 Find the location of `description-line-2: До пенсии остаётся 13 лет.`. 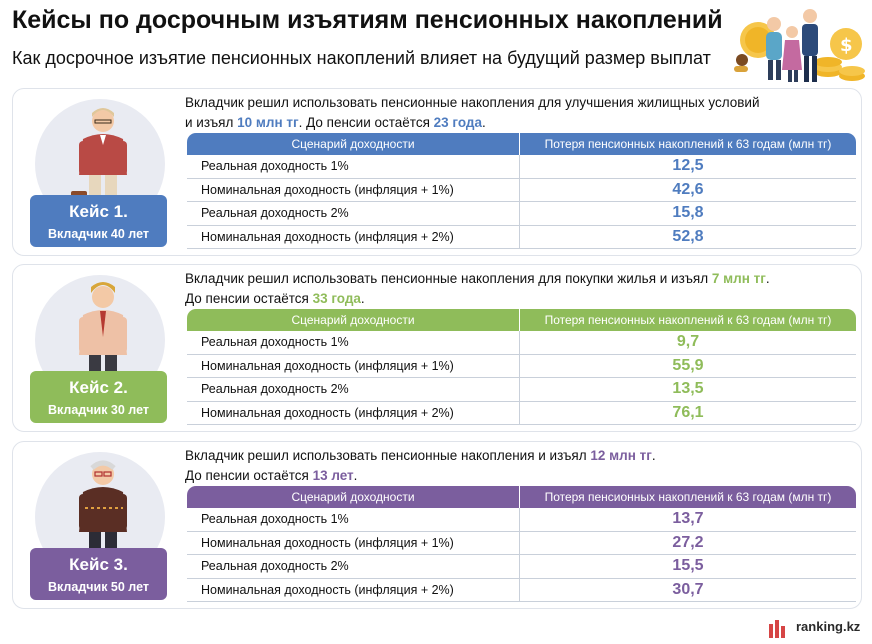

description-line-2: До пенсии остаётся 13 лет. is located at coordinates (520, 476).